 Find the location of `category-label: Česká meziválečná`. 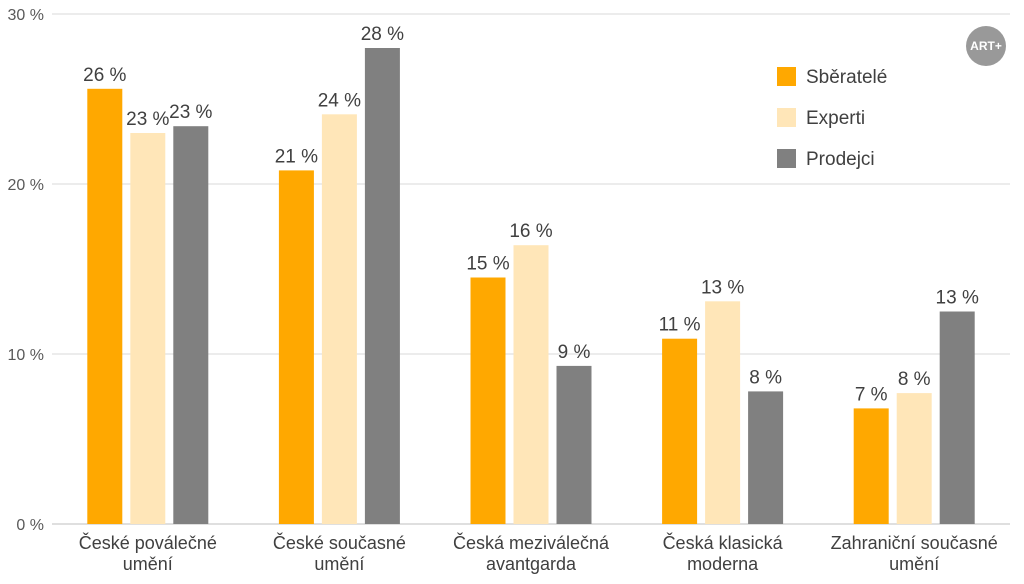

category-label: Česká meziválečná is located at coordinates (531, 542).